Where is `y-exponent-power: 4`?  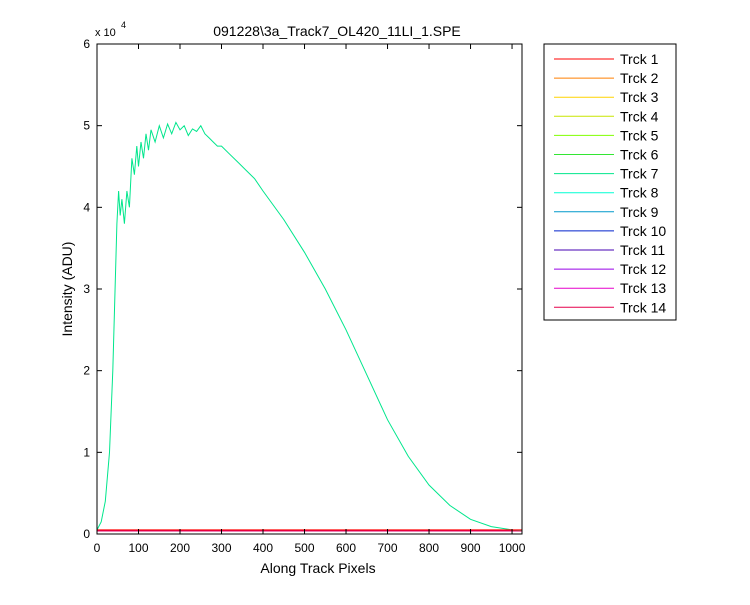
y-exponent-power: 4 is located at coordinates (123, 25).